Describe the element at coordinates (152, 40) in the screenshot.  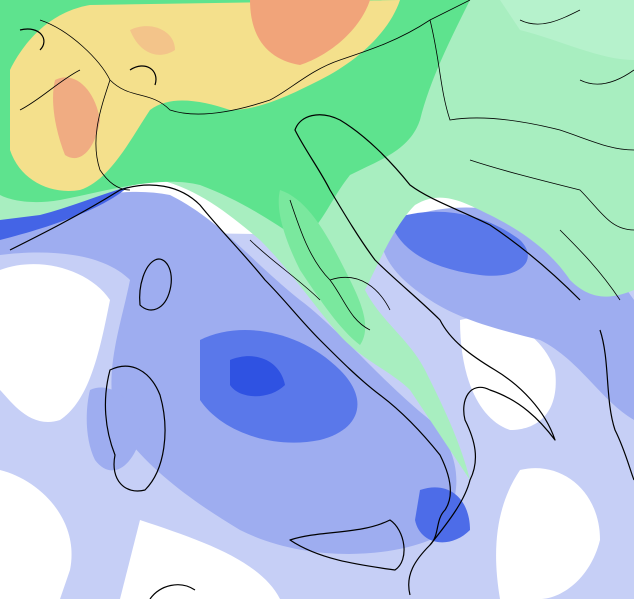
I see `rain-strong` at that location.